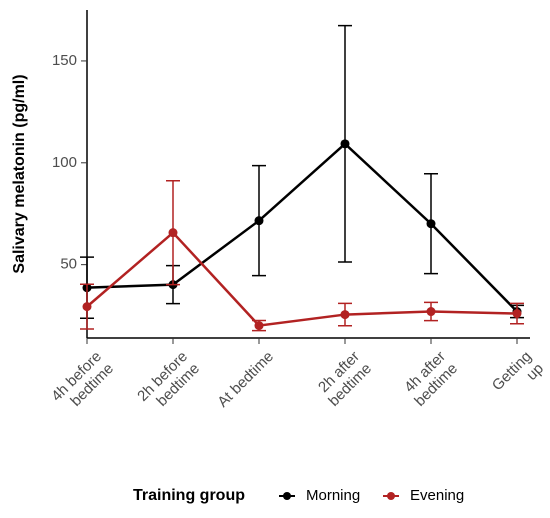 This screenshot has width=550, height=518. What do you see at coordinates (437, 495) in the screenshot?
I see `legend-label: Evening` at bounding box center [437, 495].